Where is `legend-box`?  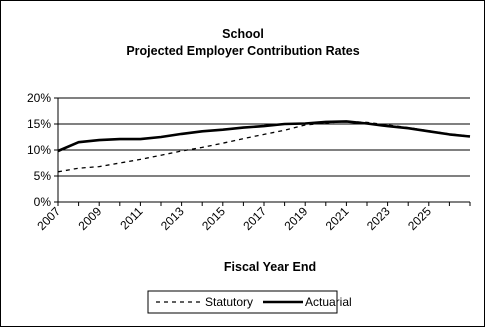
legend-box is located at coordinates (242, 302).